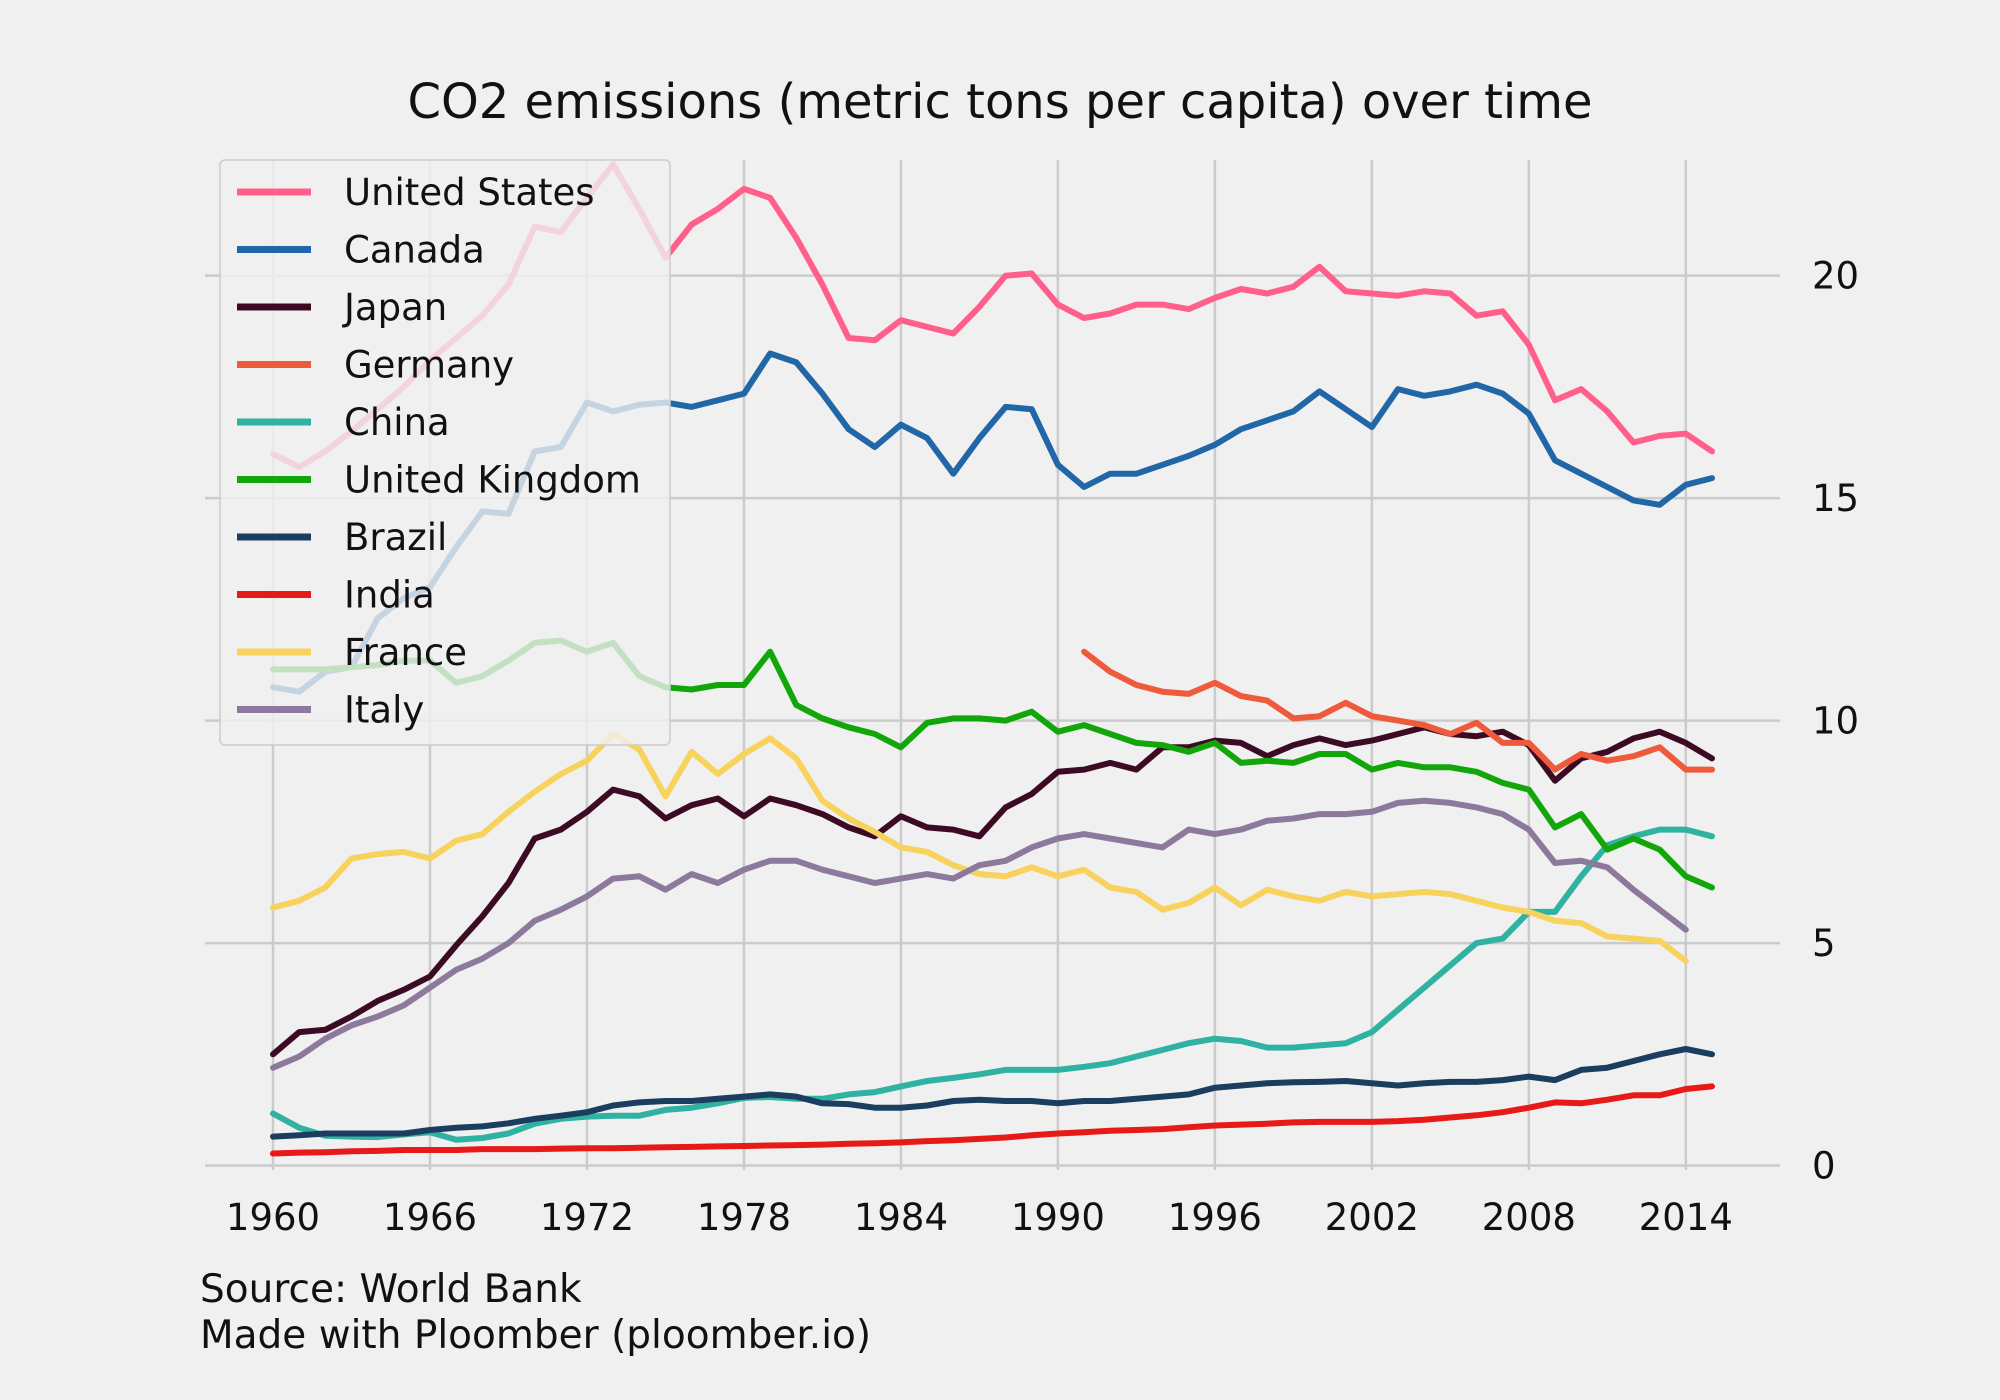 This screenshot has height=1400, width=2000. What do you see at coordinates (992, 1120) in the screenshot?
I see `series-line-india` at bounding box center [992, 1120].